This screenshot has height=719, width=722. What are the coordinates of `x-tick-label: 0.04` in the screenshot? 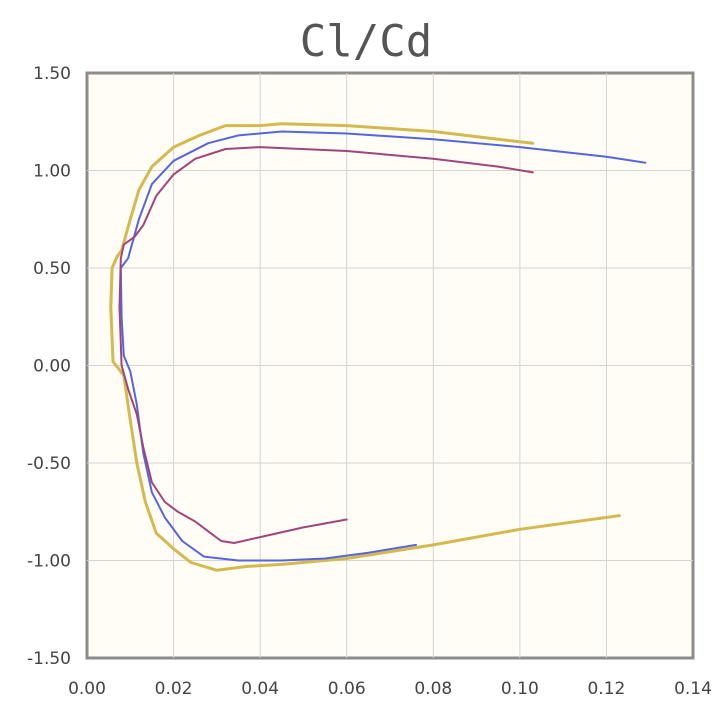 It's located at (260, 689).